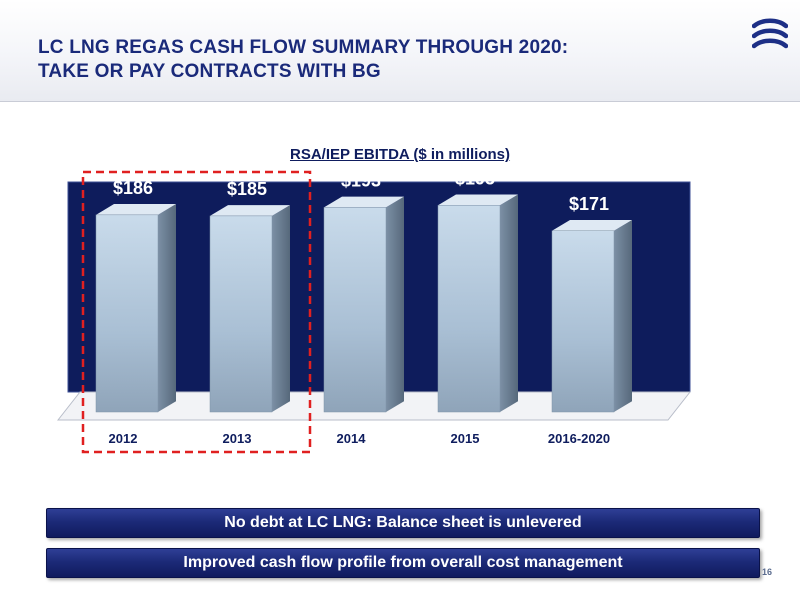 This screenshot has width=800, height=600. Describe the element at coordinates (475, 179) in the screenshot. I see `data-label: $195` at that location.